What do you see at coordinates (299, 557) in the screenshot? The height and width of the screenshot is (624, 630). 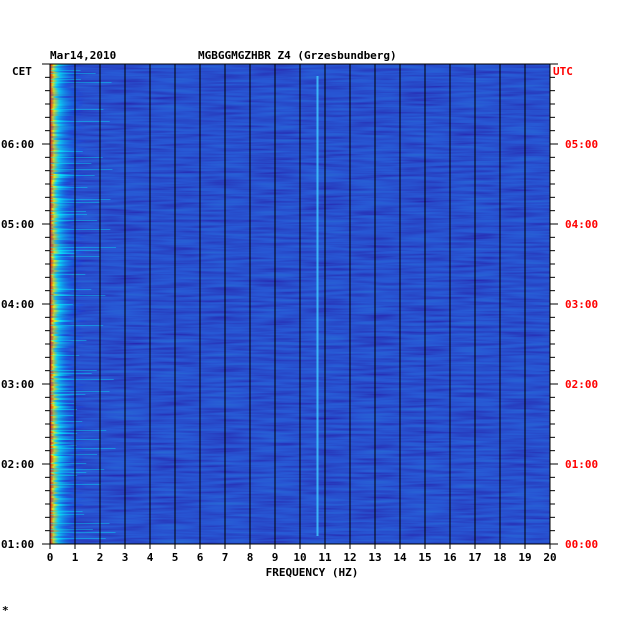 I see `x-tick-label: 10` at bounding box center [299, 557].